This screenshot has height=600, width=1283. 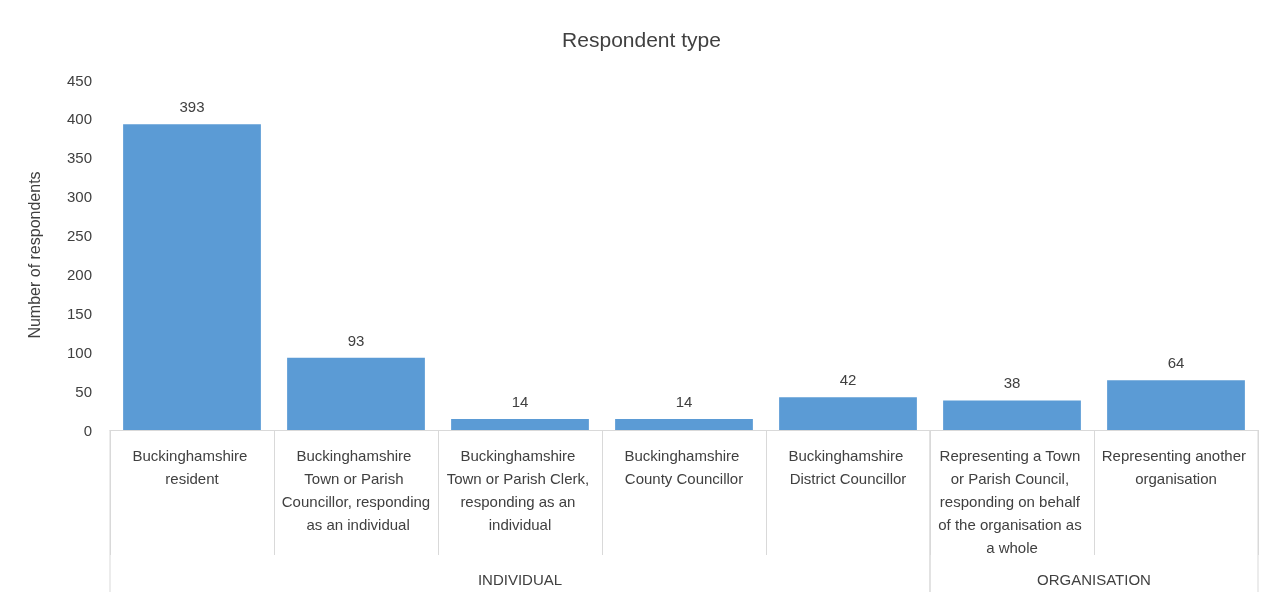 What do you see at coordinates (79, 313) in the screenshot?
I see `y-tick-label: 150` at bounding box center [79, 313].